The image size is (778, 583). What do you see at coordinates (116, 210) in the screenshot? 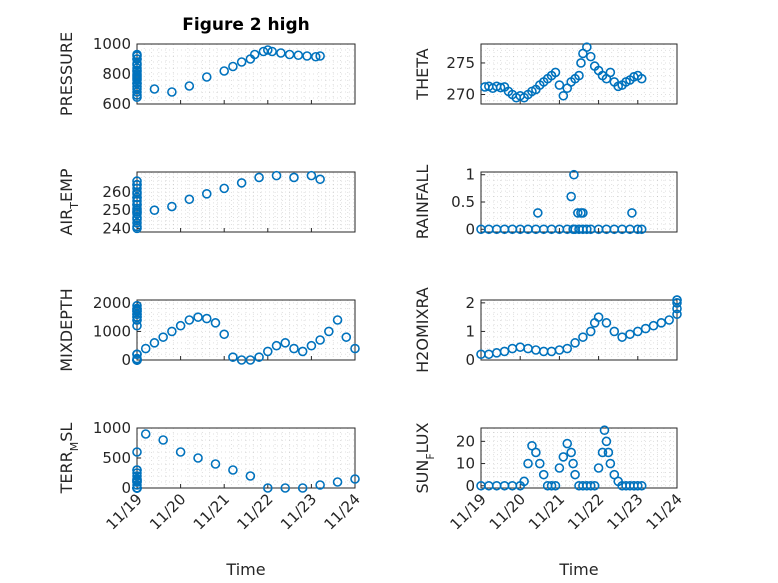
I see `y-tick-label: 250` at bounding box center [116, 210].